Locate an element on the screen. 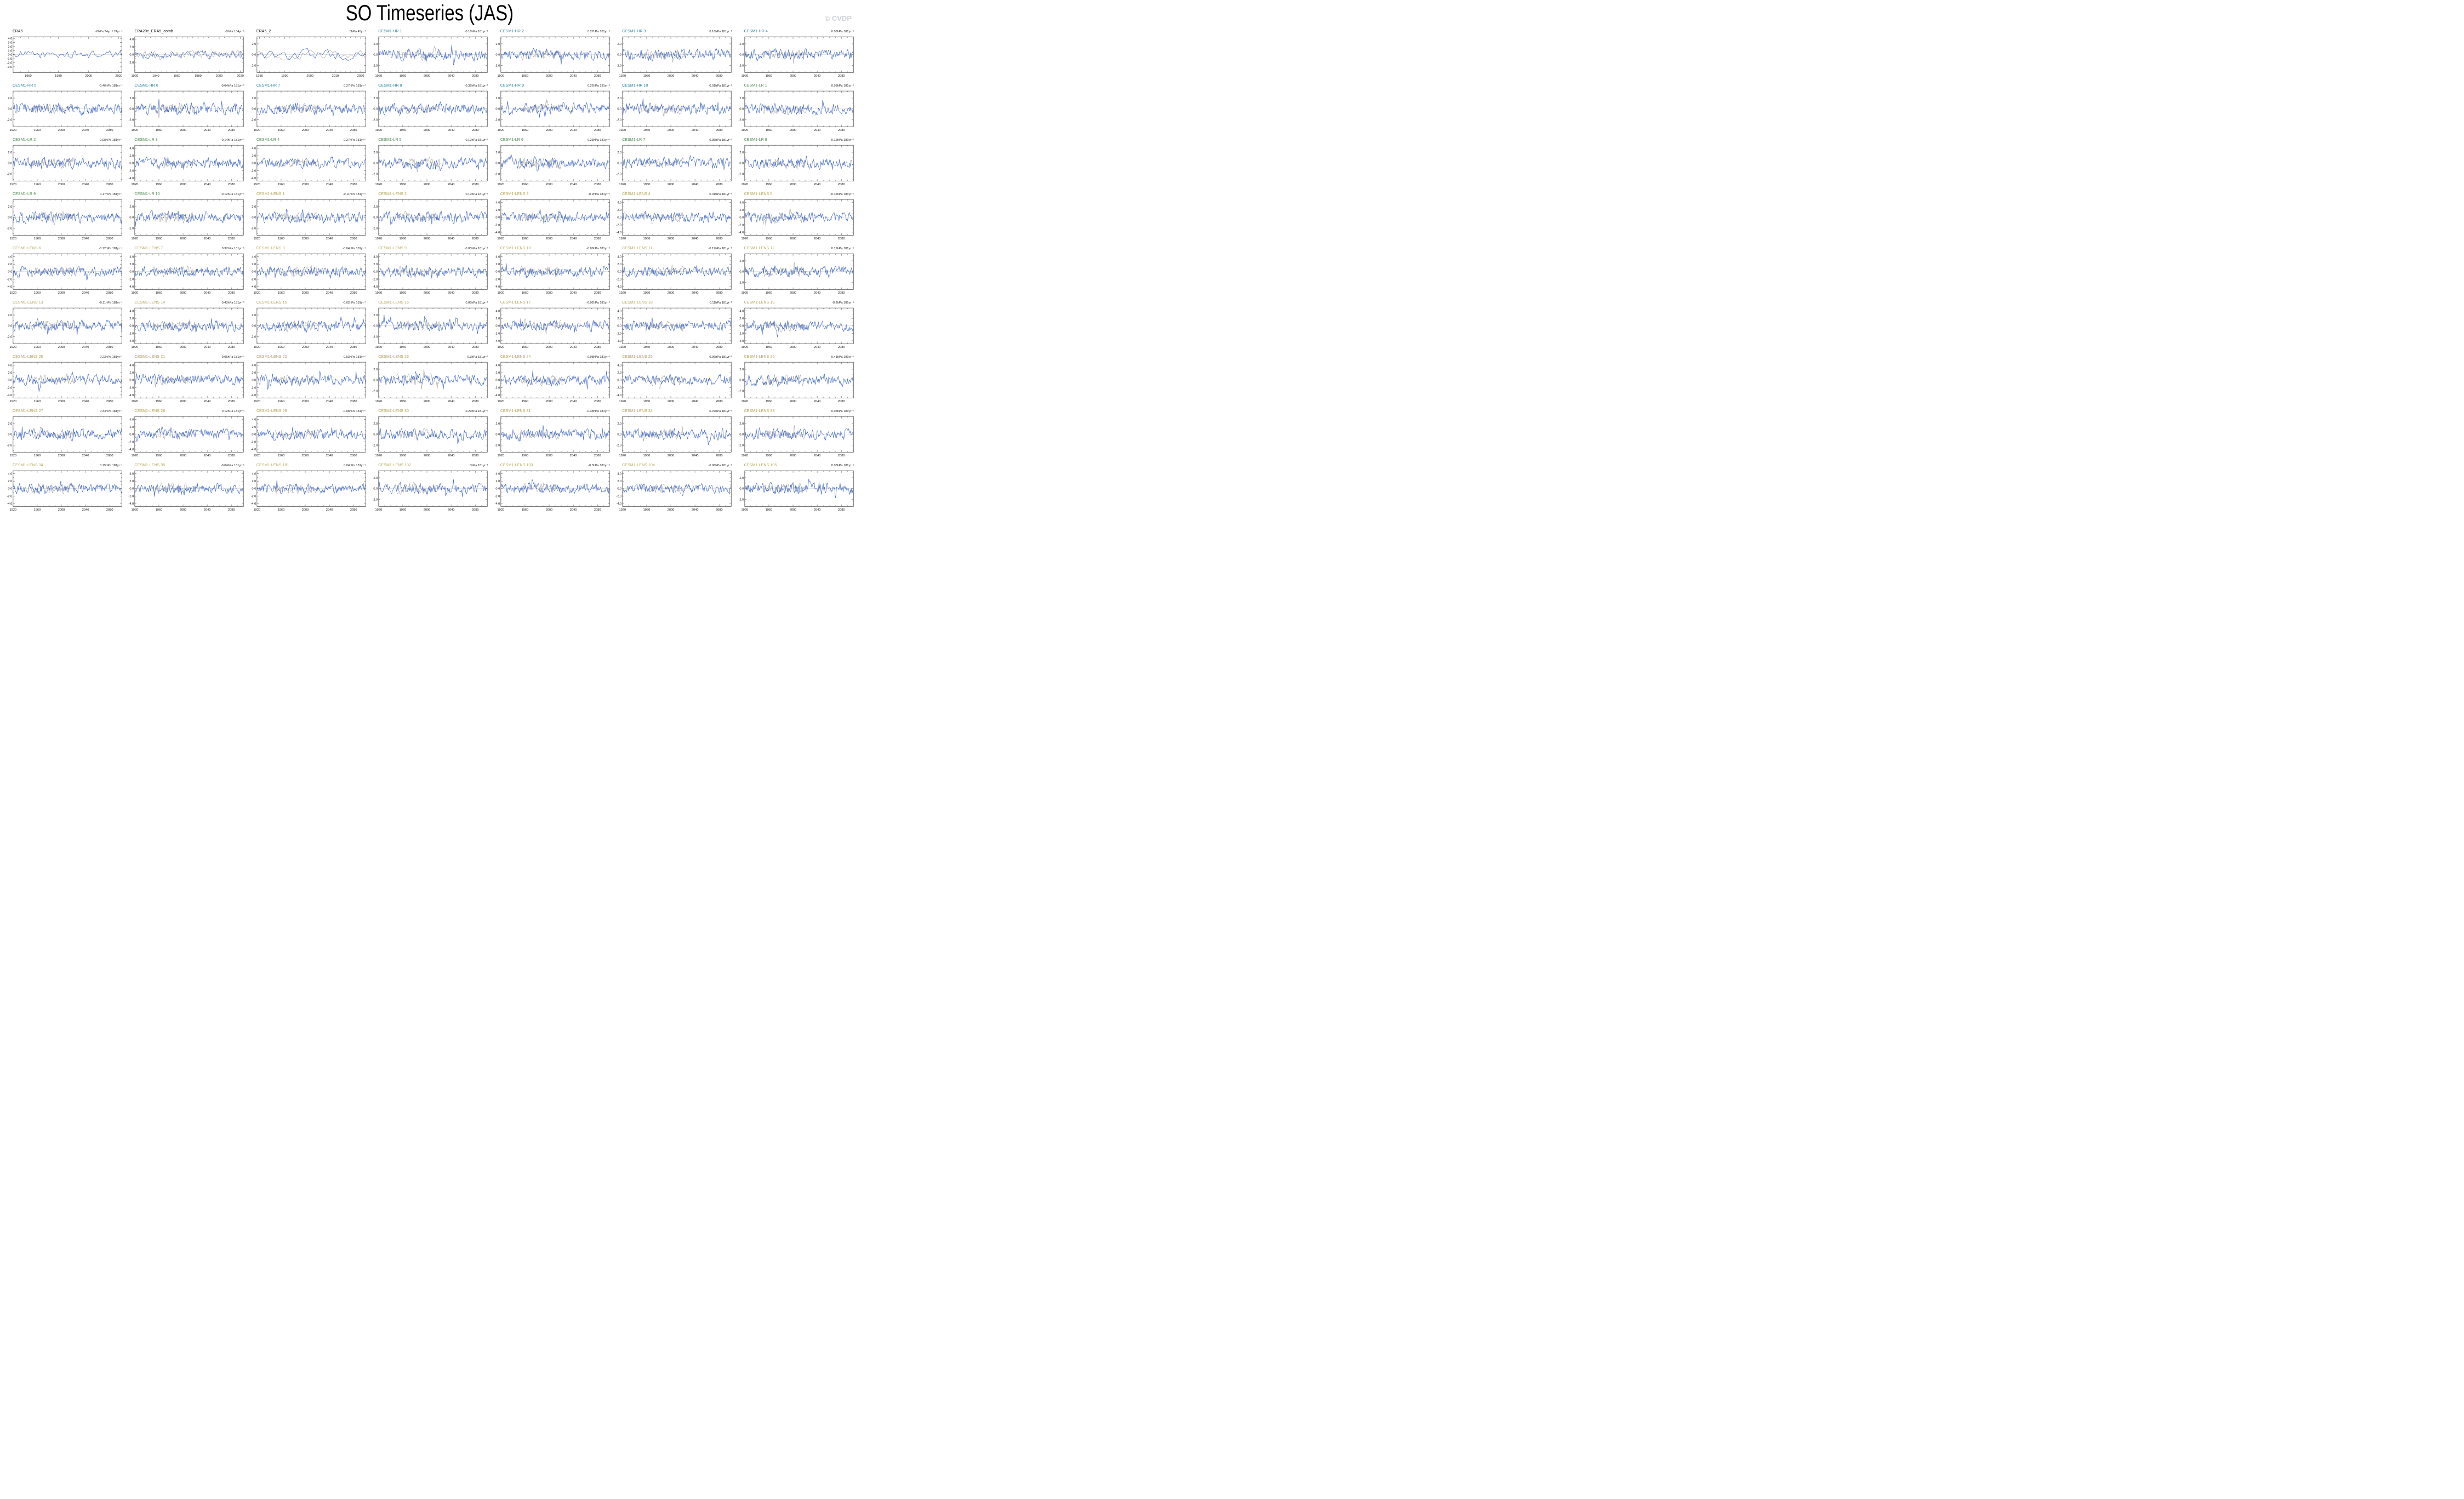 This screenshot has width=2464, height=1499. panel-title: ERA20c_ERA5_comb is located at coordinates (153, 31).